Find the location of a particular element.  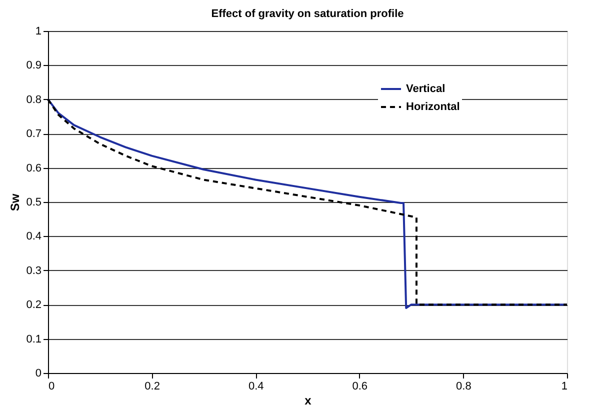

y-axis-title: Sw is located at coordinates (15, 202).